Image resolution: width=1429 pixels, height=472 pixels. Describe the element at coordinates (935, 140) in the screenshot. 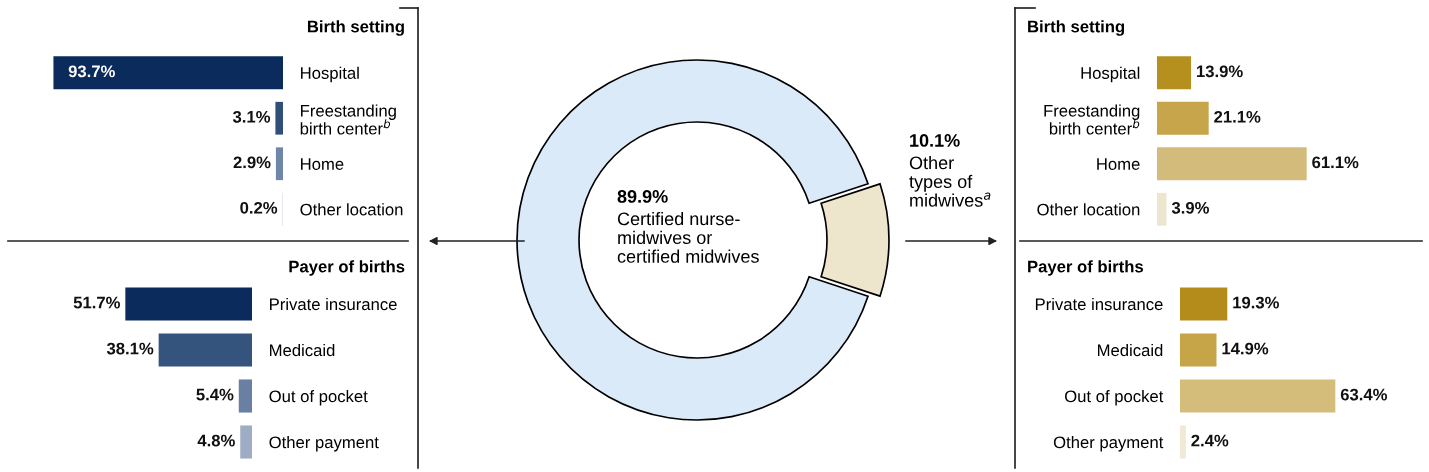

I see `data-label: 10.1%` at that location.